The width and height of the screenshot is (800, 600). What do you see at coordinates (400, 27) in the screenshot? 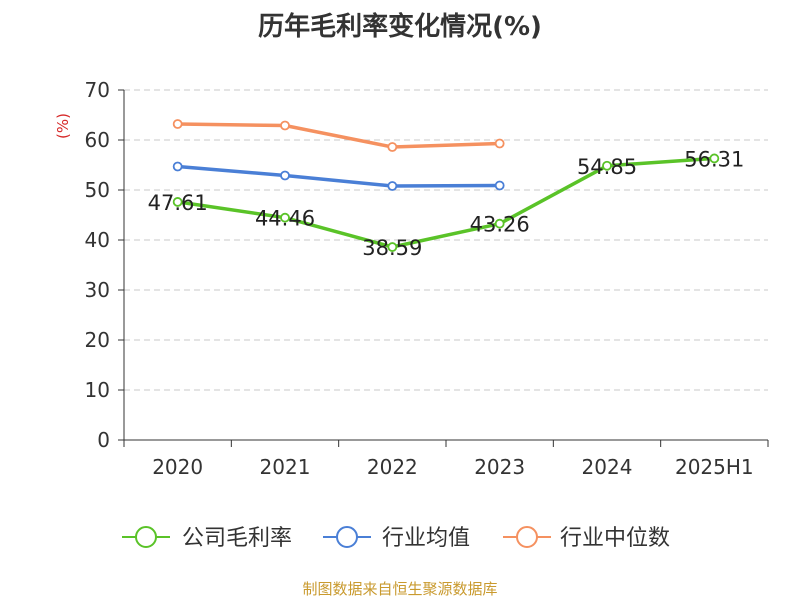
I see `chart-title: 历年毛利率变化情况(%)` at bounding box center [400, 27].